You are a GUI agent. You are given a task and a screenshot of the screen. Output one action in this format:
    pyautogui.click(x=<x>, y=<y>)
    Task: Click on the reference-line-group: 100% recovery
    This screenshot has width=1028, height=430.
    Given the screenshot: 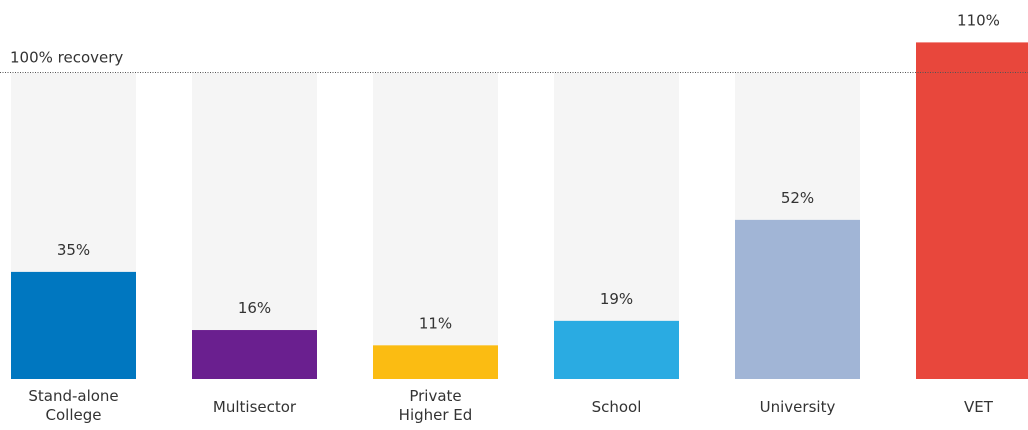 What is the action you would take?
    pyautogui.click(x=514, y=61)
    